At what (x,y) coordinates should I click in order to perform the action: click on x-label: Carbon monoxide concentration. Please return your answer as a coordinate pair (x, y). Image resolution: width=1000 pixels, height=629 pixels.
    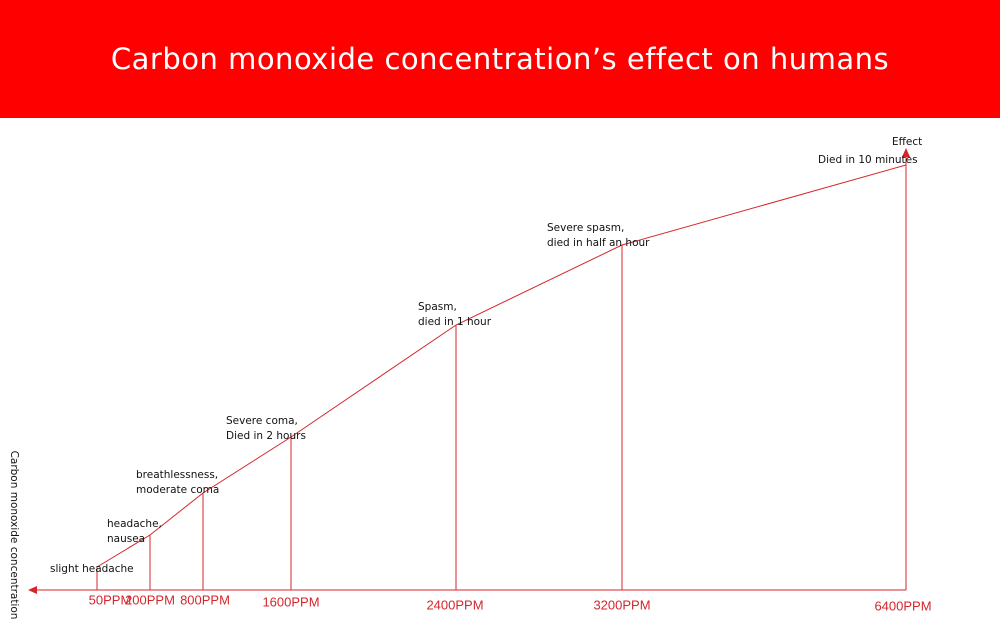
    Looking at the image, I should click on (14, 535).